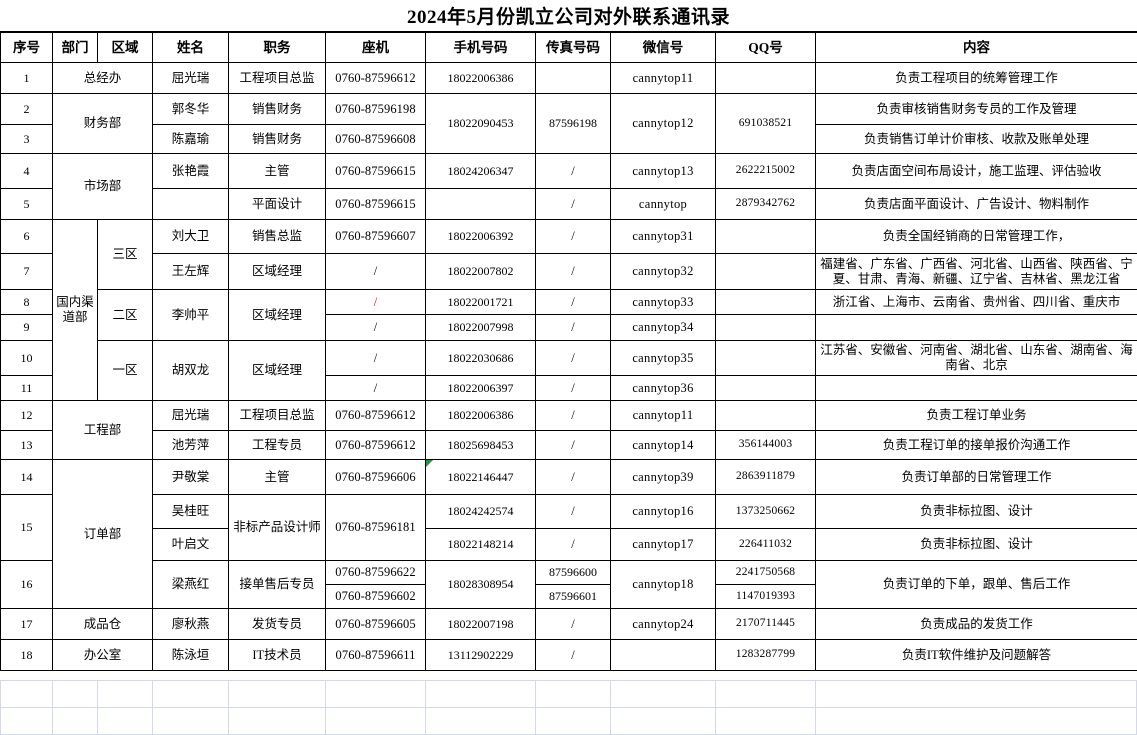 The width and height of the screenshot is (1137, 735). Describe the element at coordinates (102, 78) in the screenshot. I see `cell-dept: 总经办` at that location.